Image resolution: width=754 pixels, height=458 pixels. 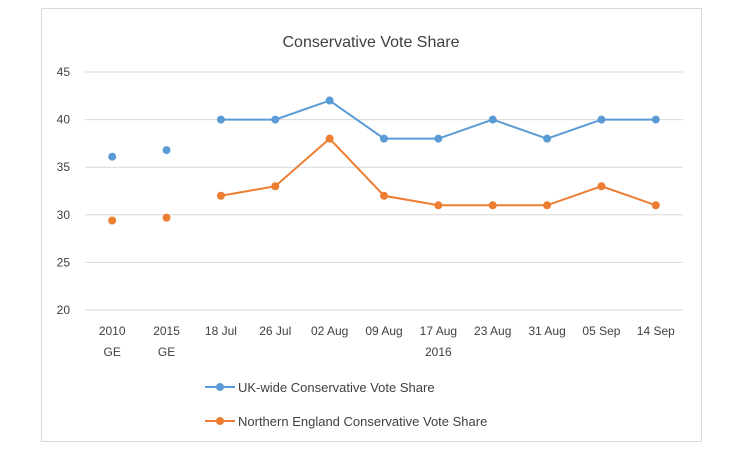 What do you see at coordinates (336, 387) in the screenshot?
I see `legend-label: UK-wide Conservative Vote Share` at bounding box center [336, 387].